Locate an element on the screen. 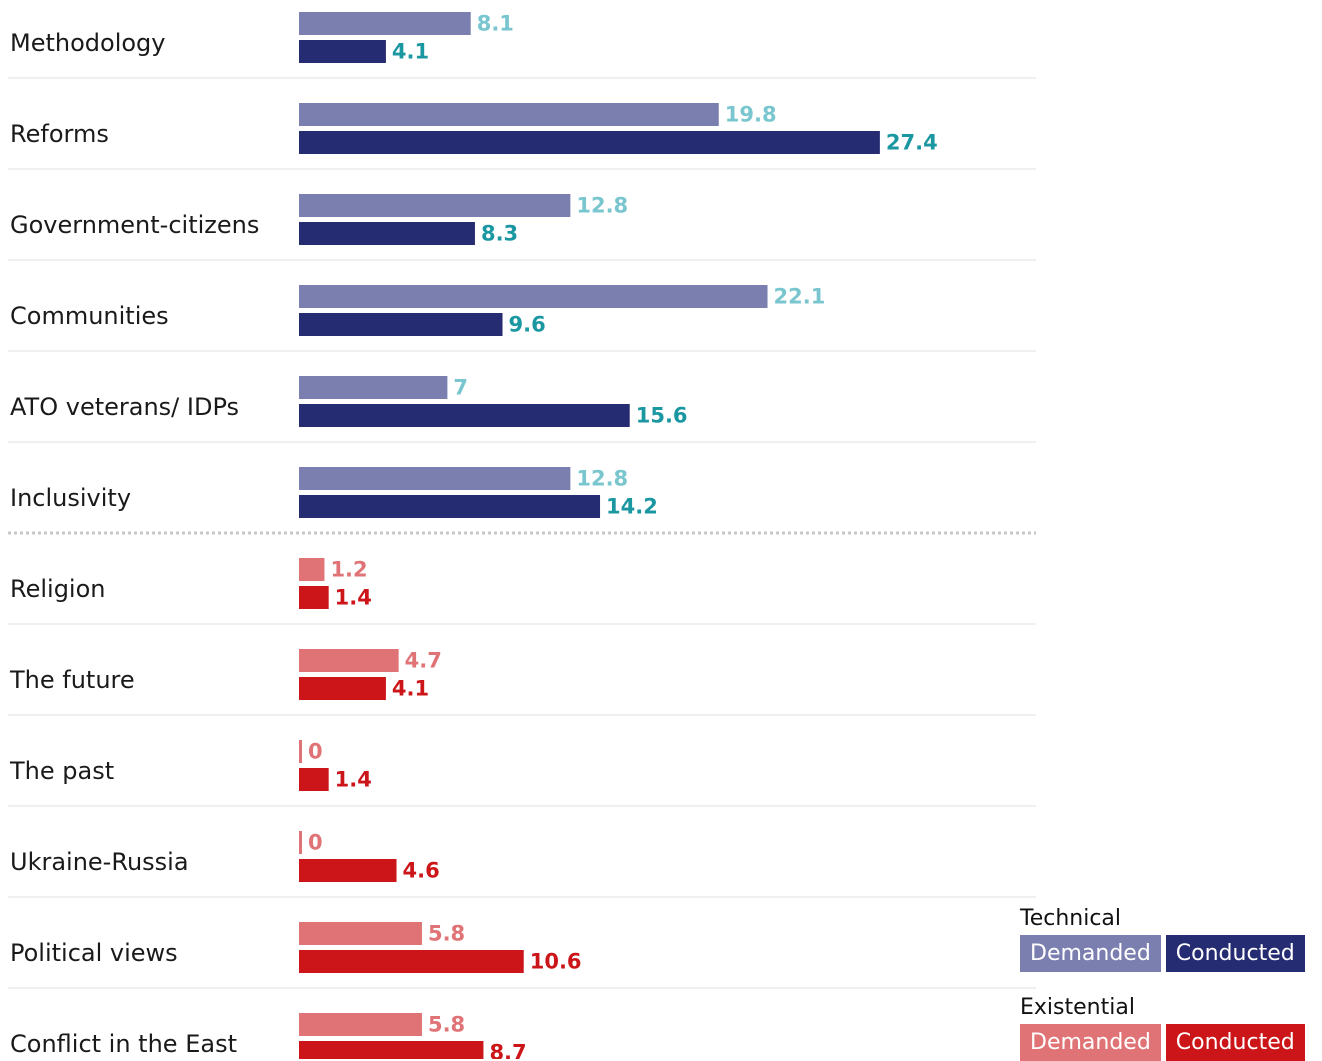 The height and width of the screenshot is (1061, 1322). category-label: Political views is located at coordinates (94, 953).